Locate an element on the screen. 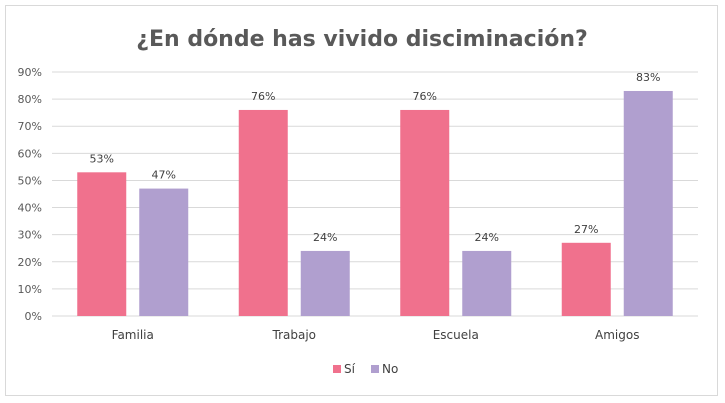  x-axis-categories: Familia Trabajo Escuela Amigos is located at coordinates (376, 335).